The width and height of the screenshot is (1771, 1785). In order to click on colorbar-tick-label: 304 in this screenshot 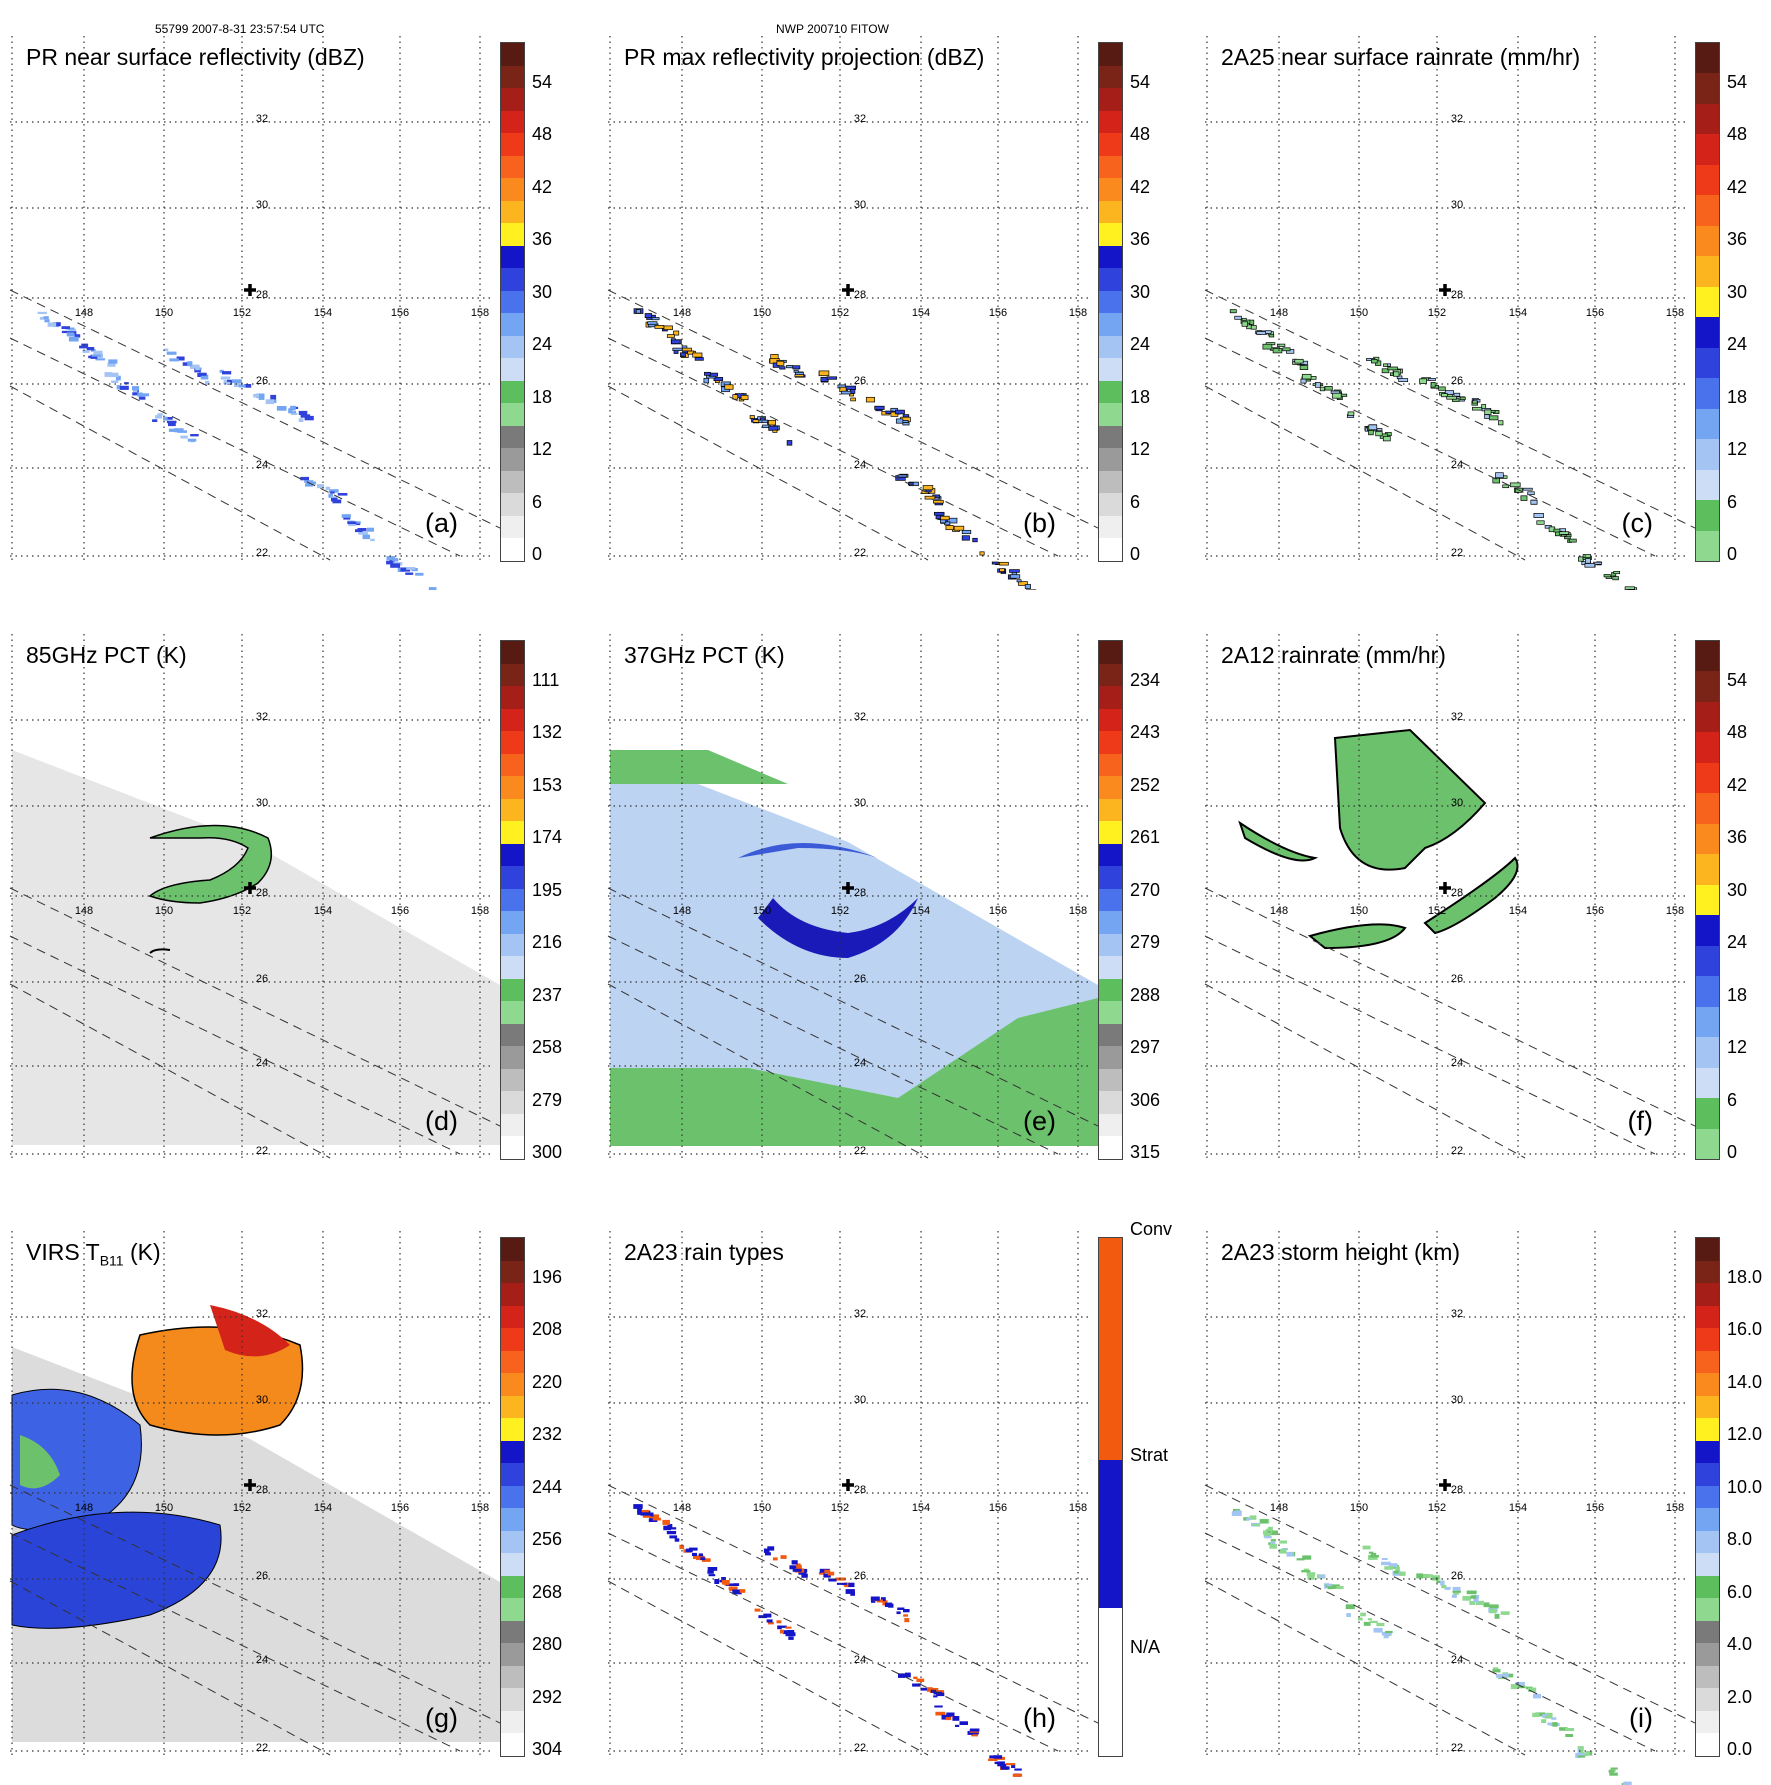, I will do `click(547, 1749)`.